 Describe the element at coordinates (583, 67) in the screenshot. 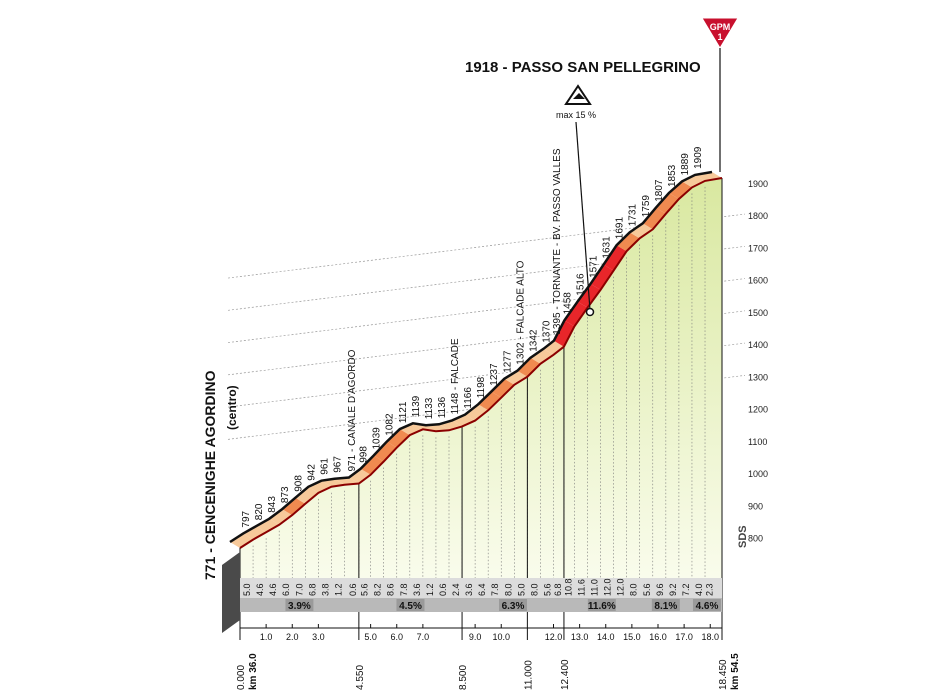

I see `chart-title: 1918 - PASSO SAN PELLEGRINO` at that location.